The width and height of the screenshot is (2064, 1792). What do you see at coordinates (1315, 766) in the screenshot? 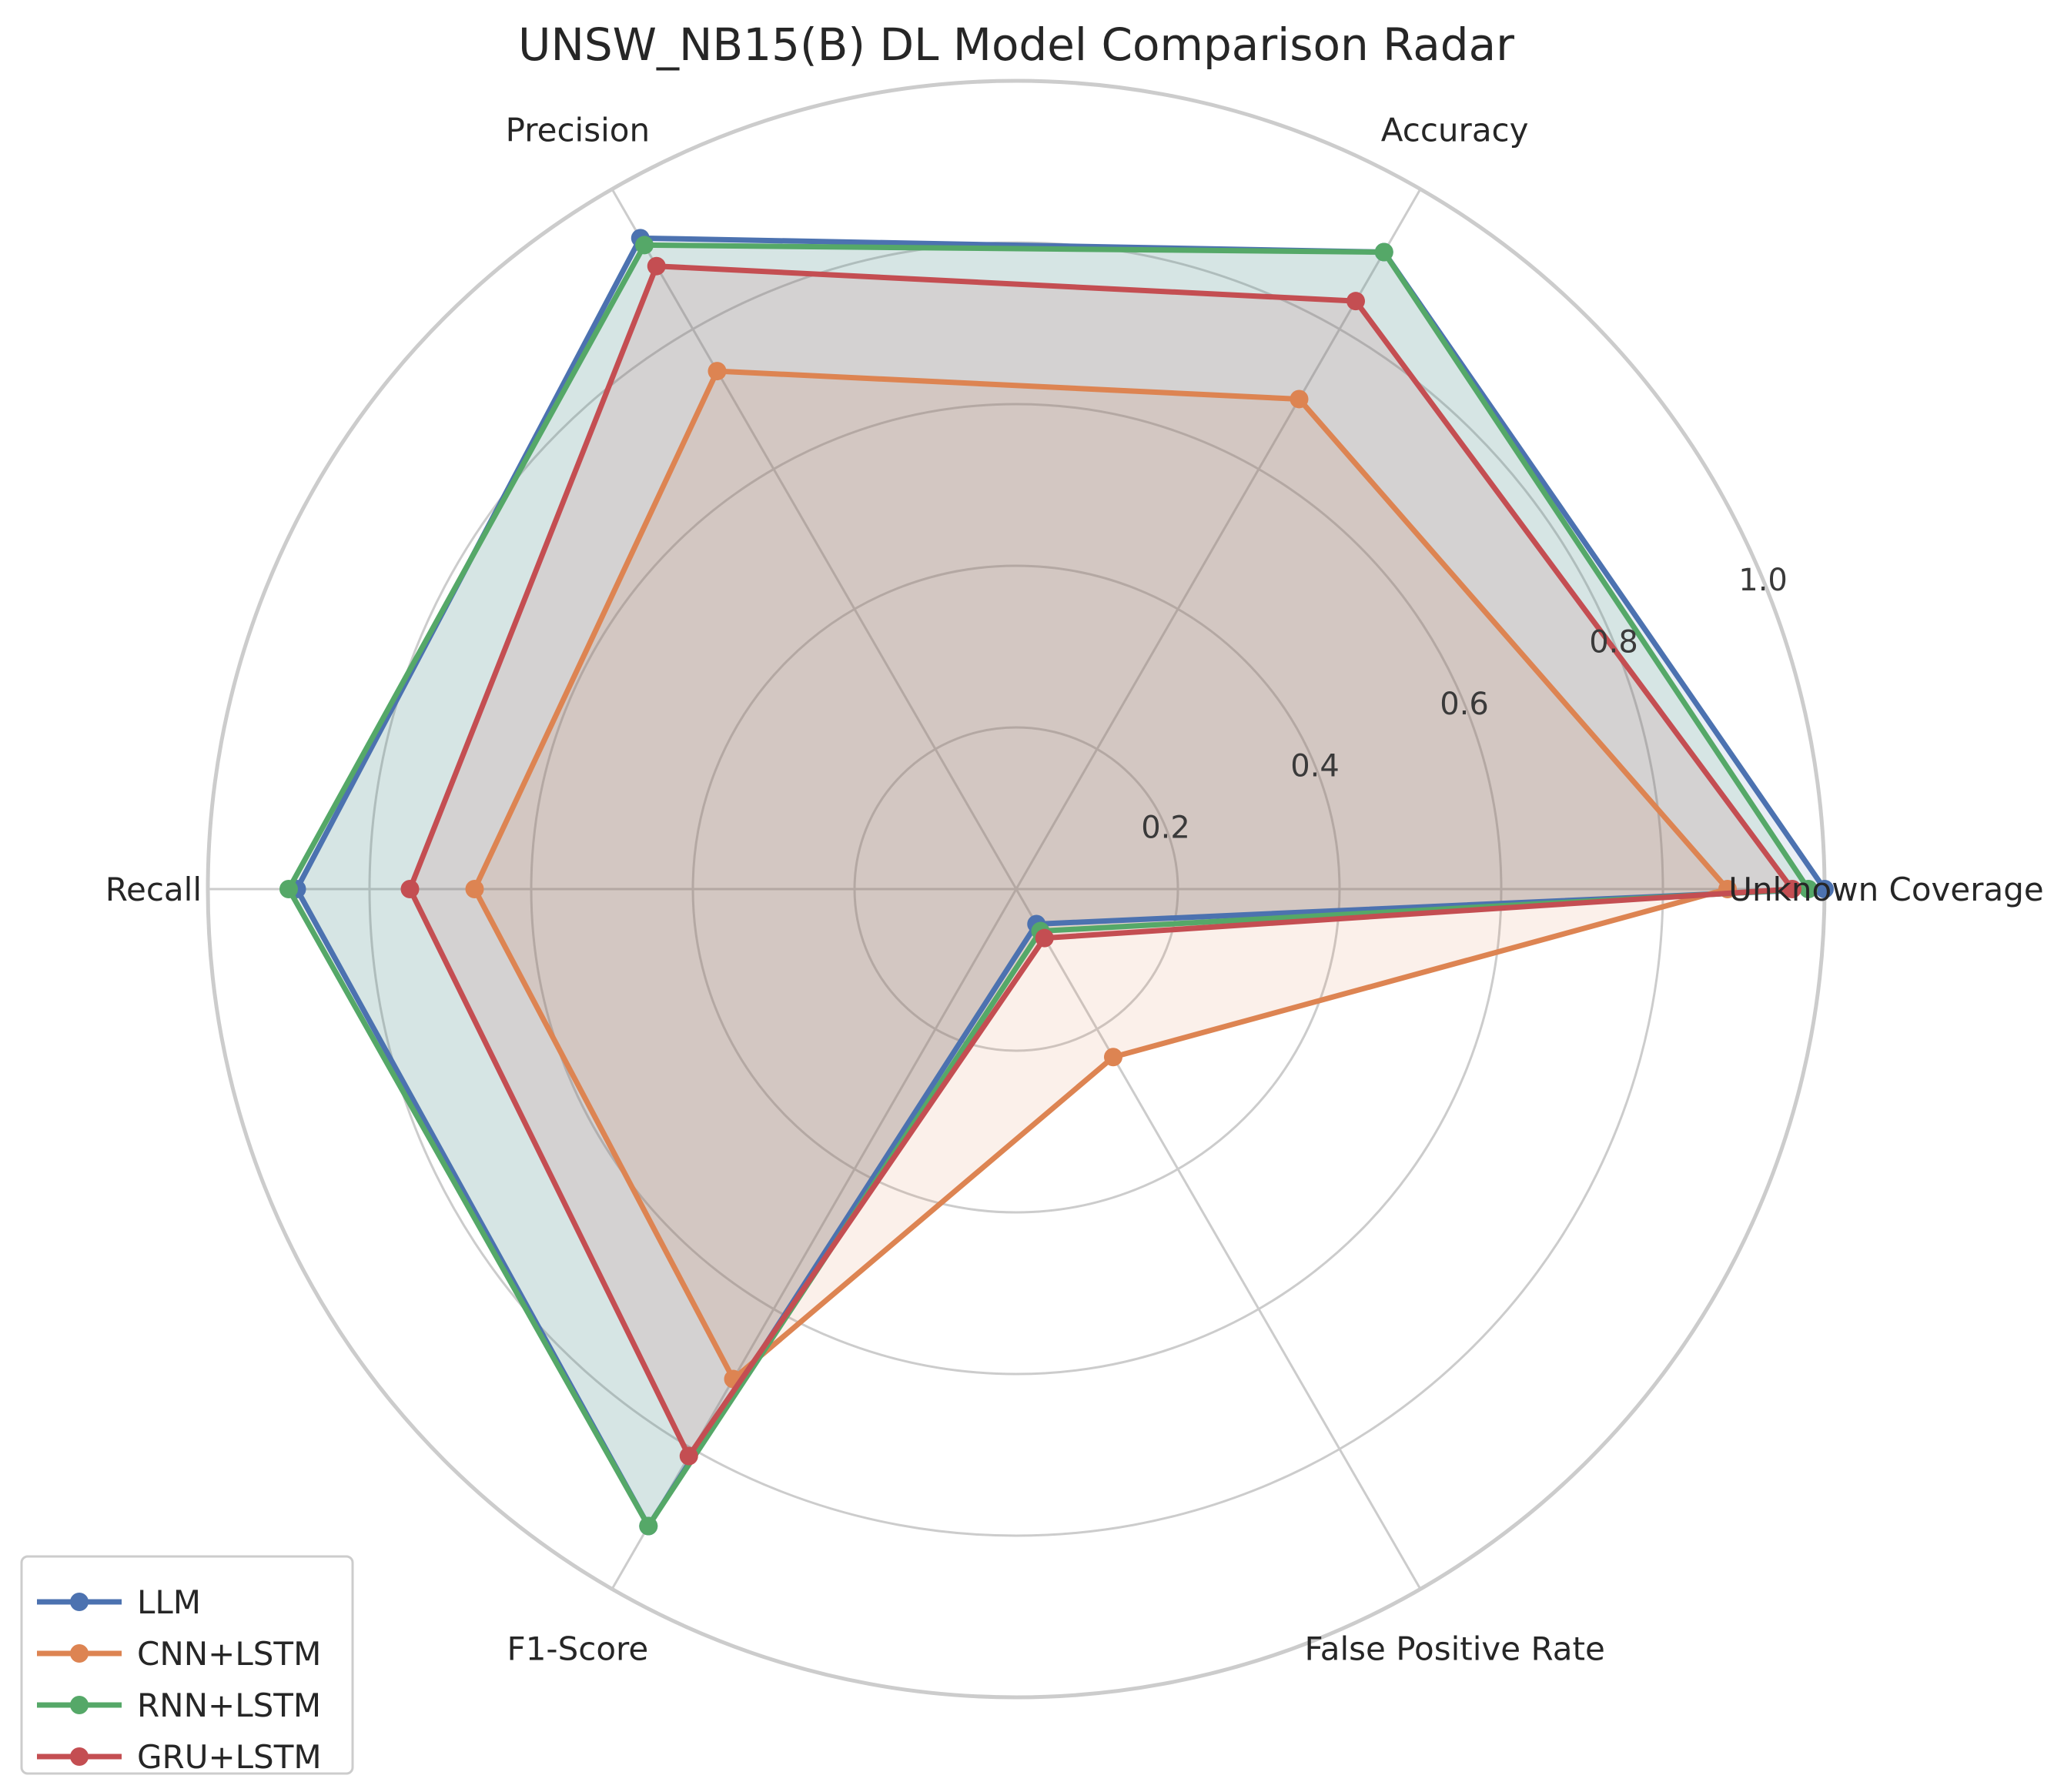
I see `r-tick-label: 0.4` at bounding box center [1315, 766].